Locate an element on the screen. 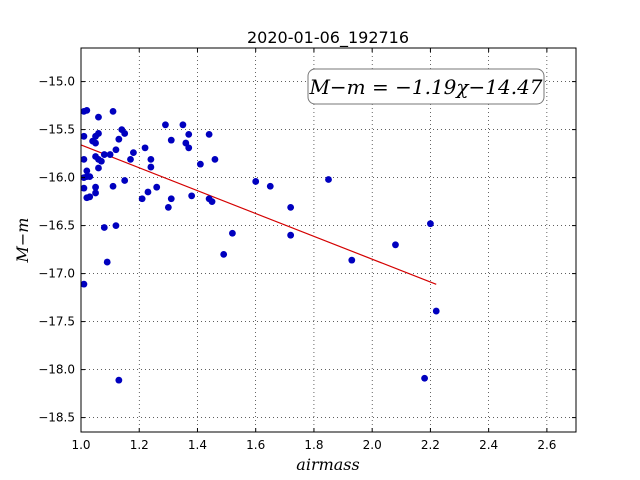 Image resolution: width=640 pixels, height=480 pixels. annotation-box: M−m = −1.19χ−14.47 is located at coordinates (426, 86).